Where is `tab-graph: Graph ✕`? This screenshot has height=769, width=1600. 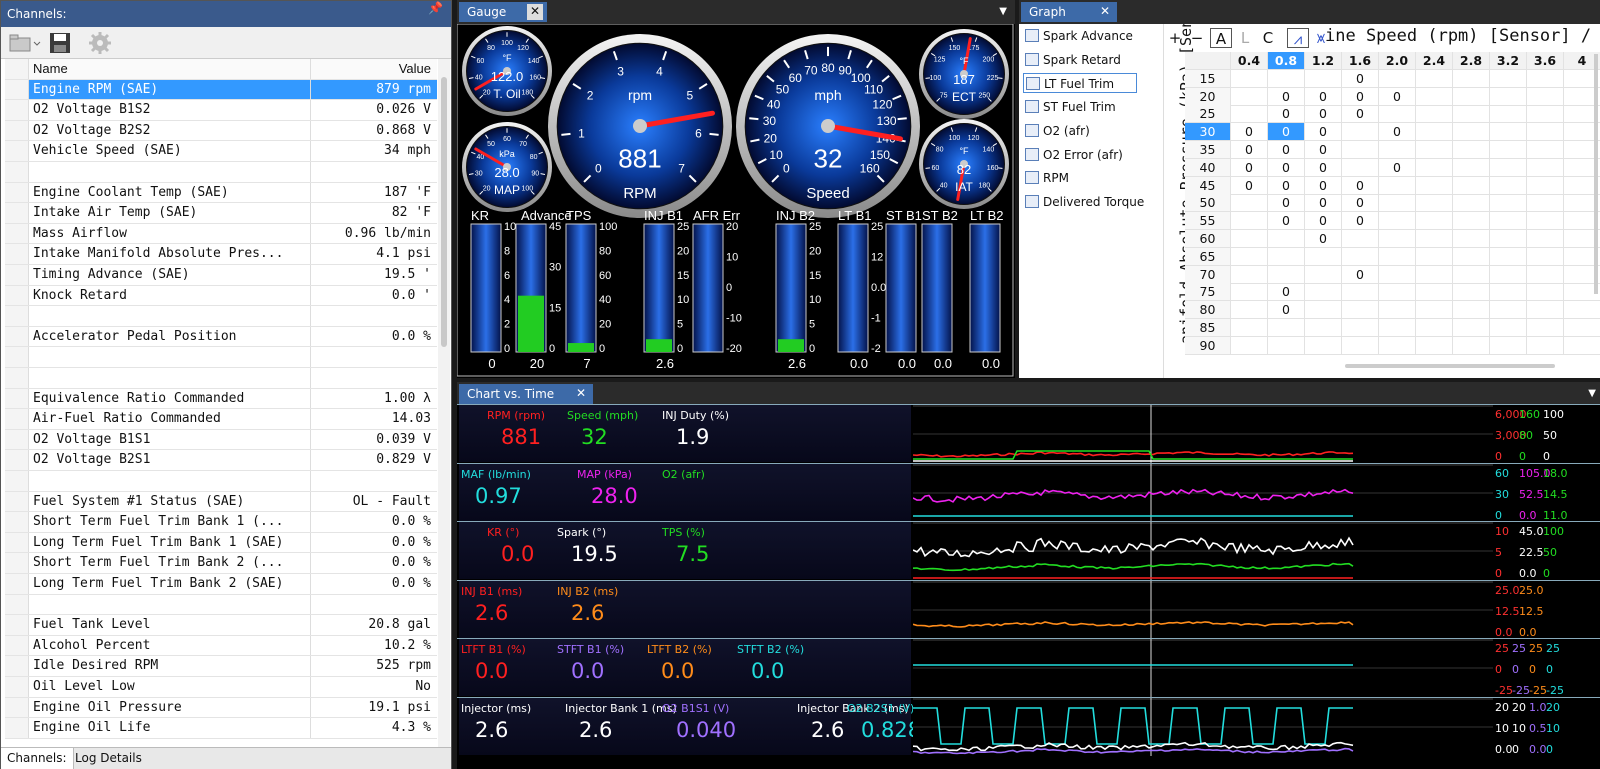
tab-graph: Graph ✕ is located at coordinates (1069, 12).